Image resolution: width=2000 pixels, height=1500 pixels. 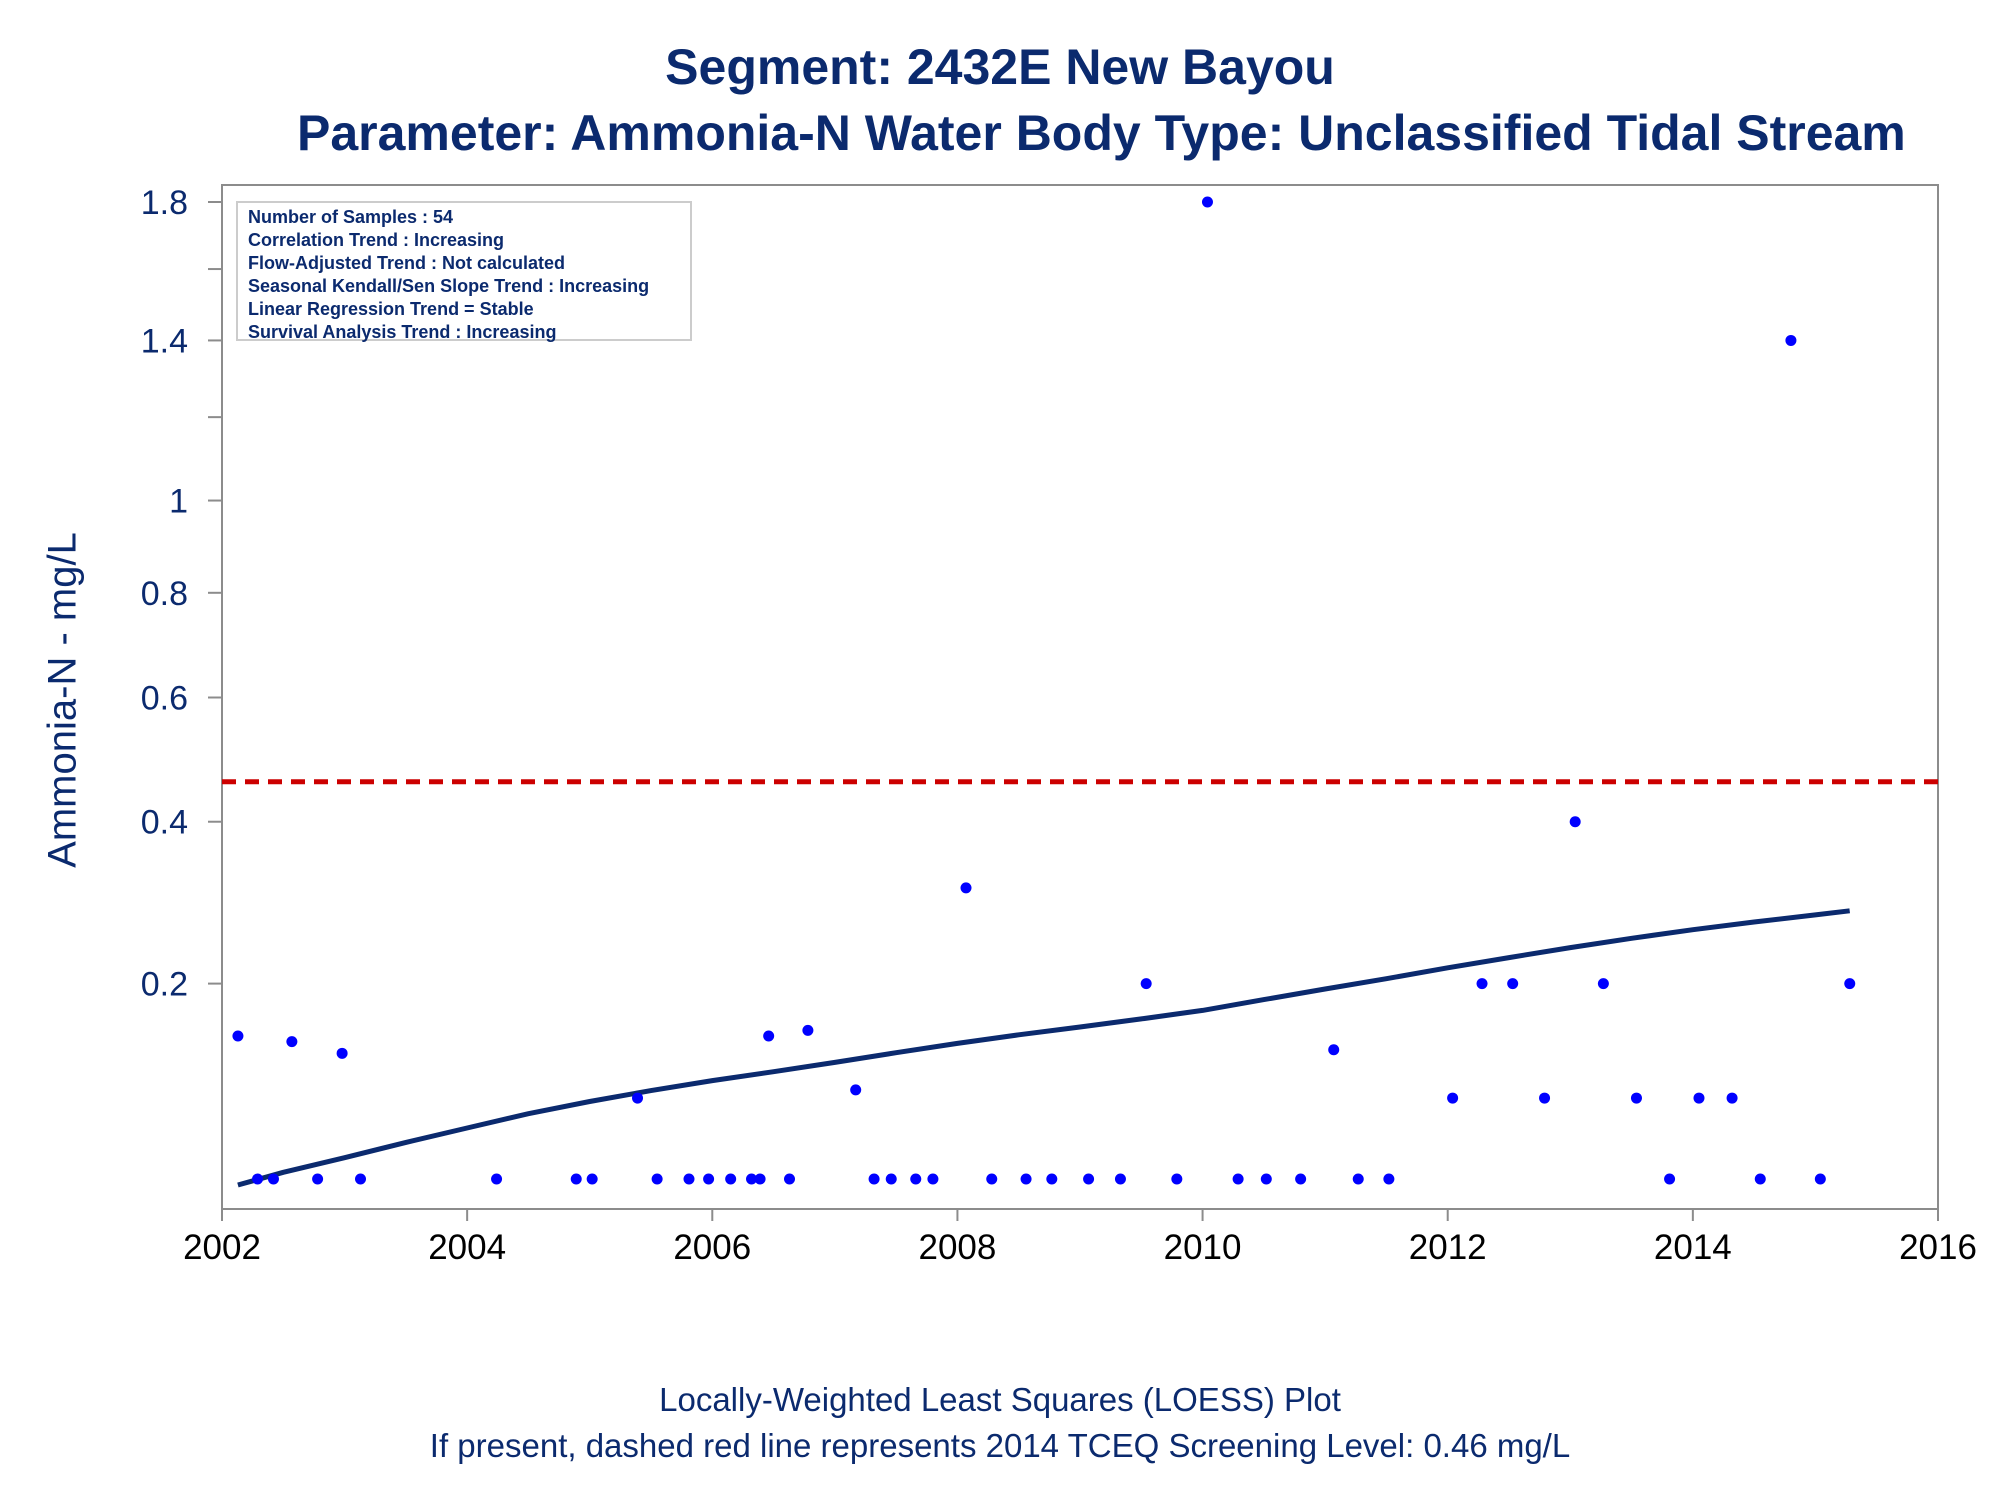 I want to click on x-tick-label: 2016, so click(x=1938, y=1247).